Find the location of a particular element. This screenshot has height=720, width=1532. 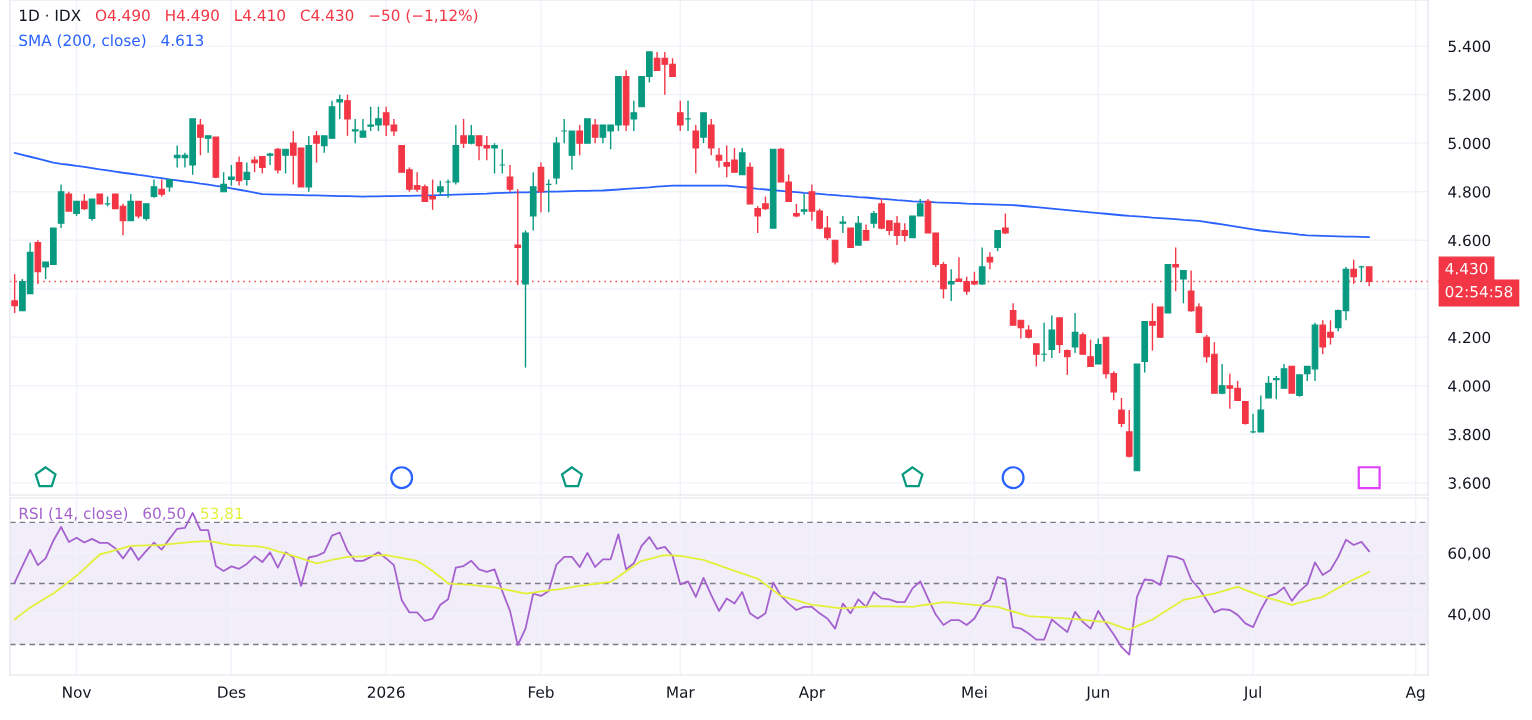

y-tick-label: 5.200 is located at coordinates (1469, 95).